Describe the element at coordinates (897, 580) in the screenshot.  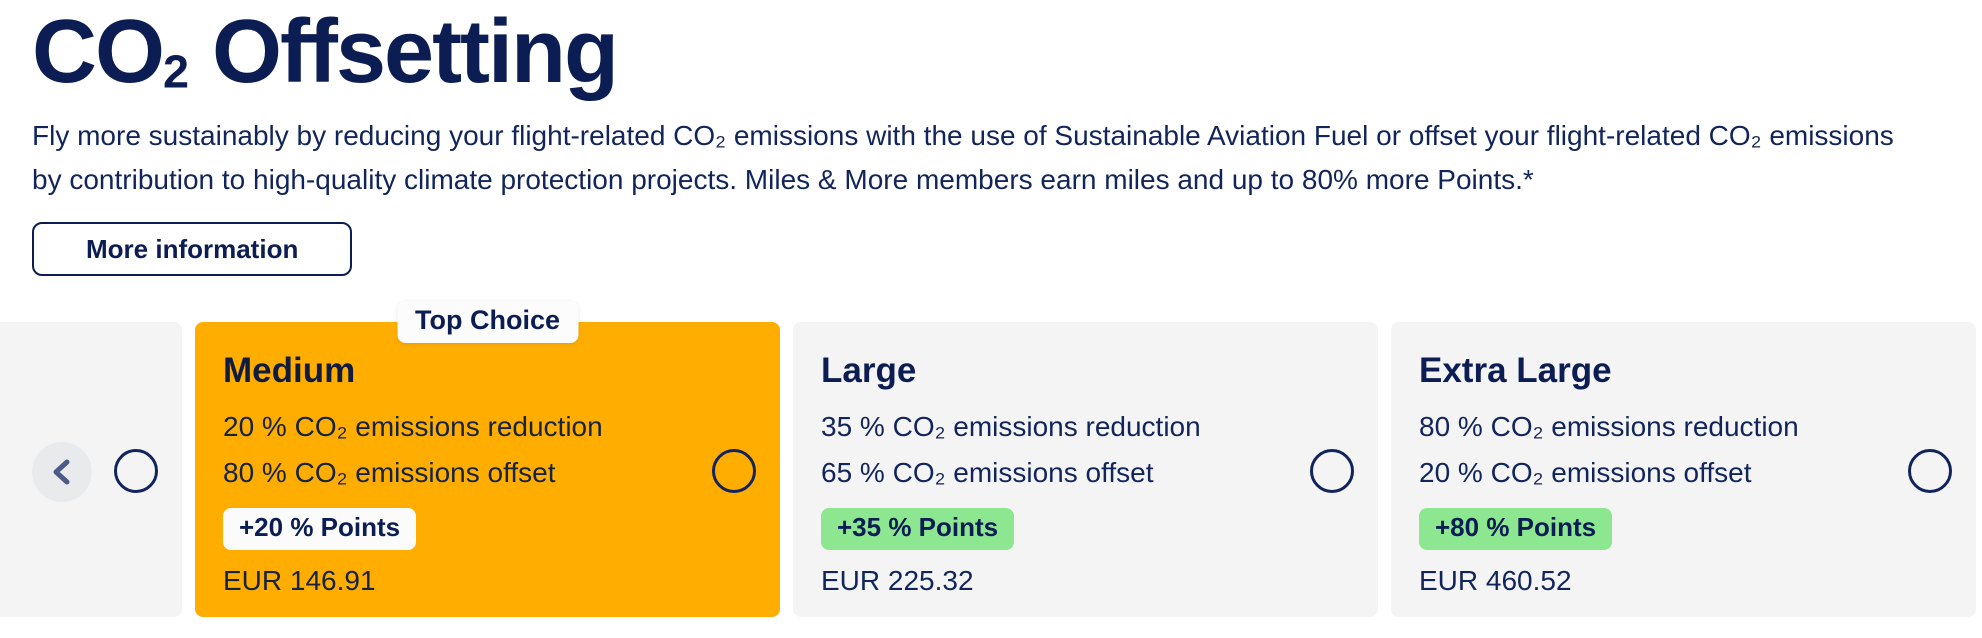
I see `card-price-large: EUR 225.32` at that location.